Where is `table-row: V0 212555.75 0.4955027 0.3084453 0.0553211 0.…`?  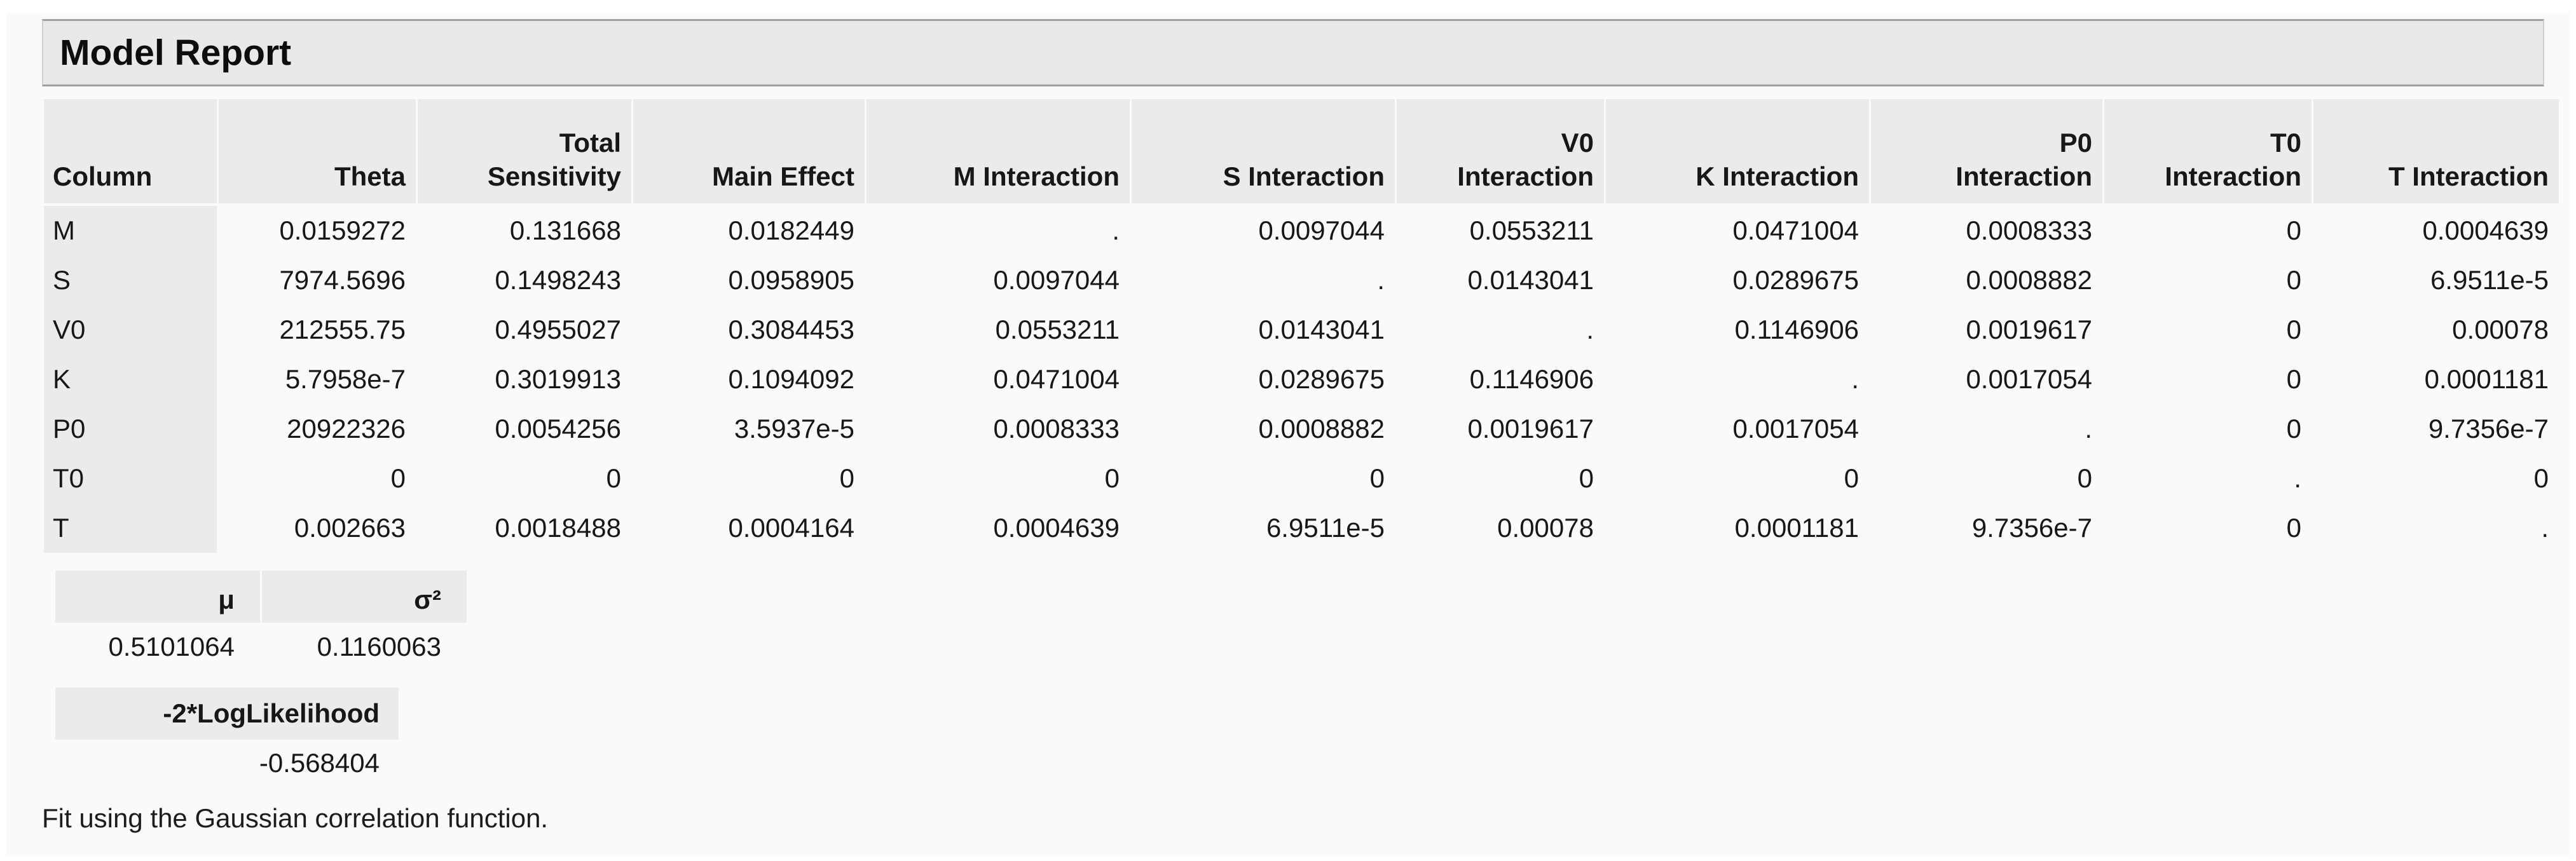
table-row: V0 212555.75 0.4955027 0.3084453 0.0553211 0.… is located at coordinates (1301, 330).